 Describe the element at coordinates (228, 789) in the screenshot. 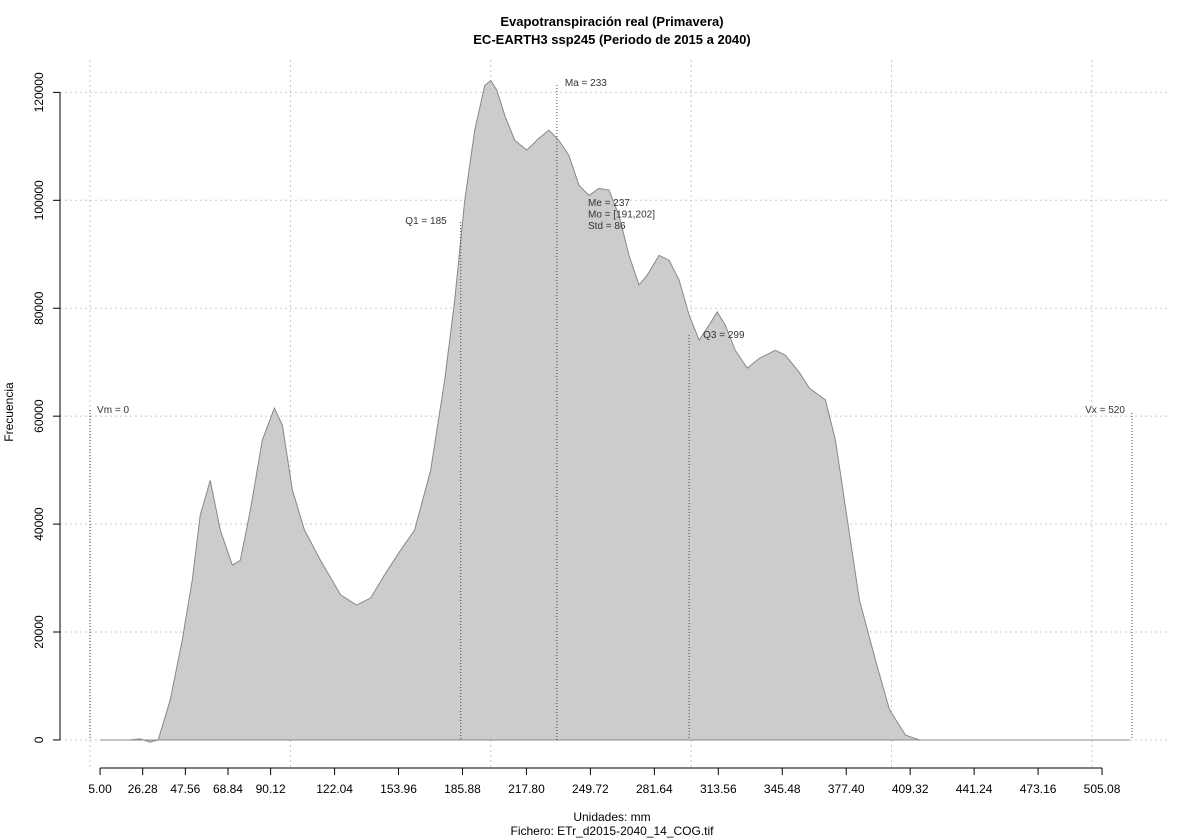

I see `x-tick-label: 68.84` at that location.